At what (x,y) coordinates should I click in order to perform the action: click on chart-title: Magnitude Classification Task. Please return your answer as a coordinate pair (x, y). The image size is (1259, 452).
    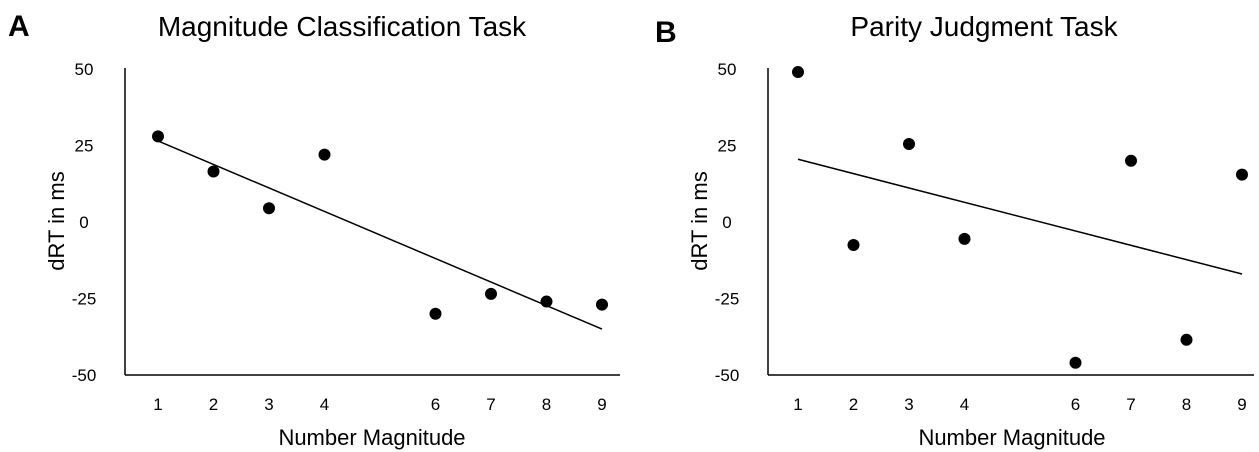
    Looking at the image, I should click on (342, 26).